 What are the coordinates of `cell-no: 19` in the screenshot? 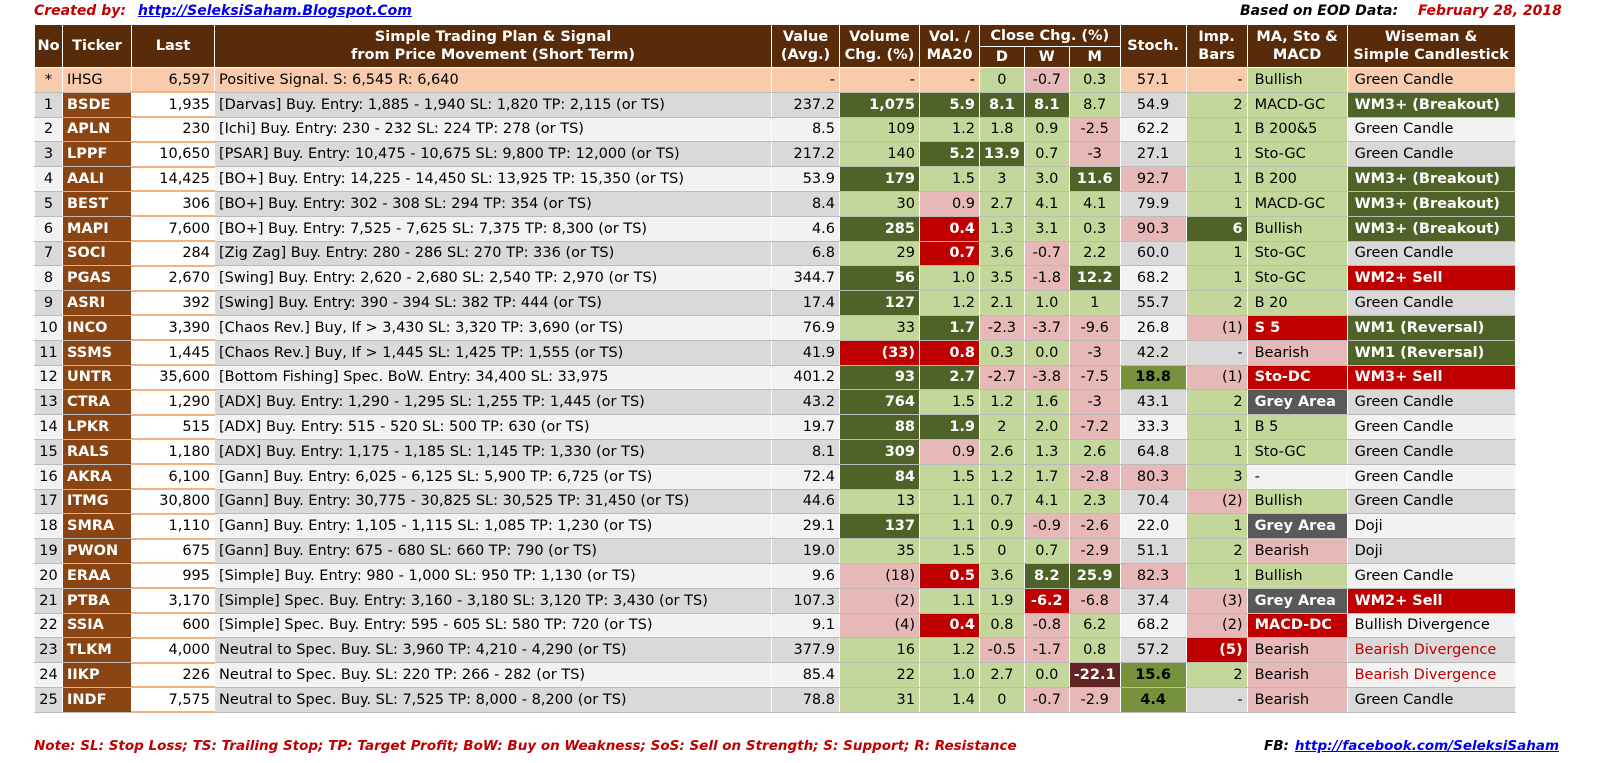 It's located at (48, 551).